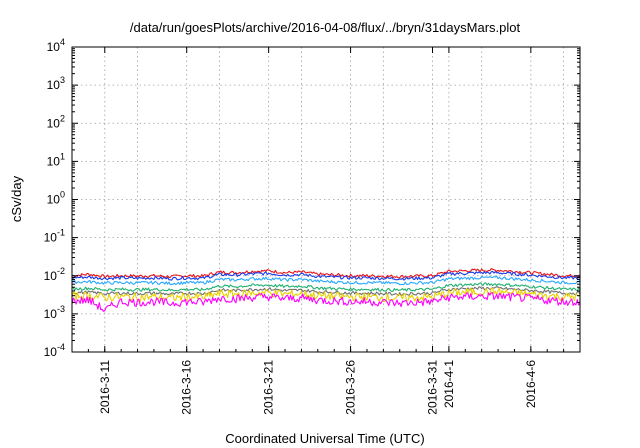  What do you see at coordinates (56, 159) in the screenshot?
I see `y-tick-label: 10¹` at bounding box center [56, 159].